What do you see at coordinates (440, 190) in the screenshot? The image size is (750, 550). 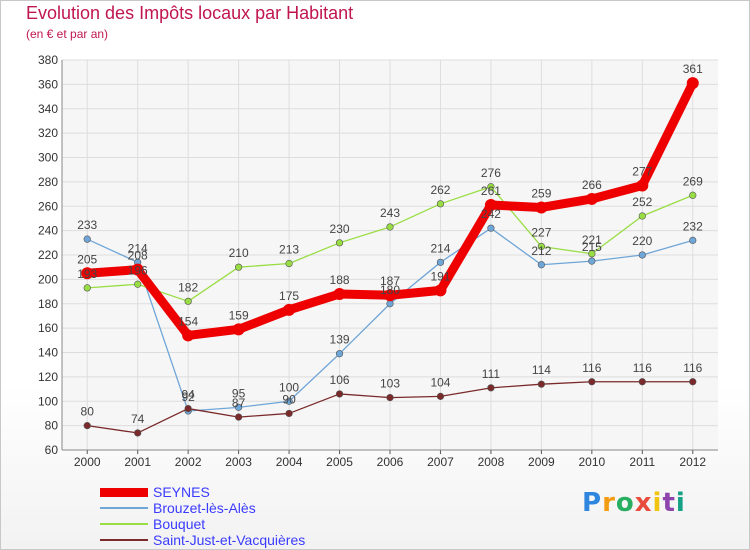 I see `data-label: 262` at bounding box center [440, 190].